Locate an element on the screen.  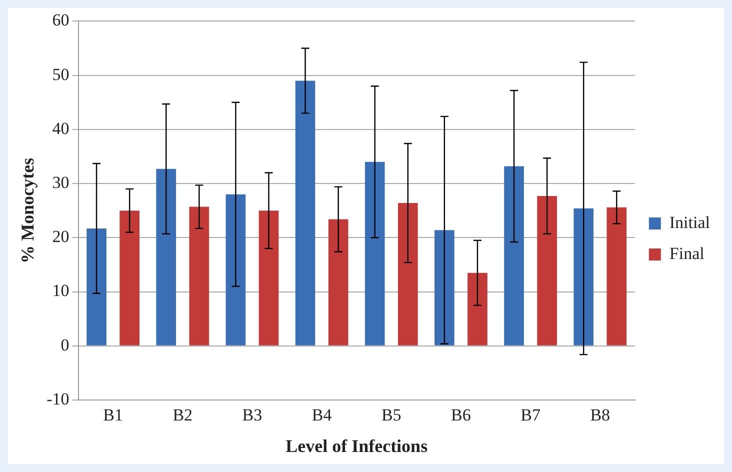
legend-label: Final is located at coordinates (687, 253).